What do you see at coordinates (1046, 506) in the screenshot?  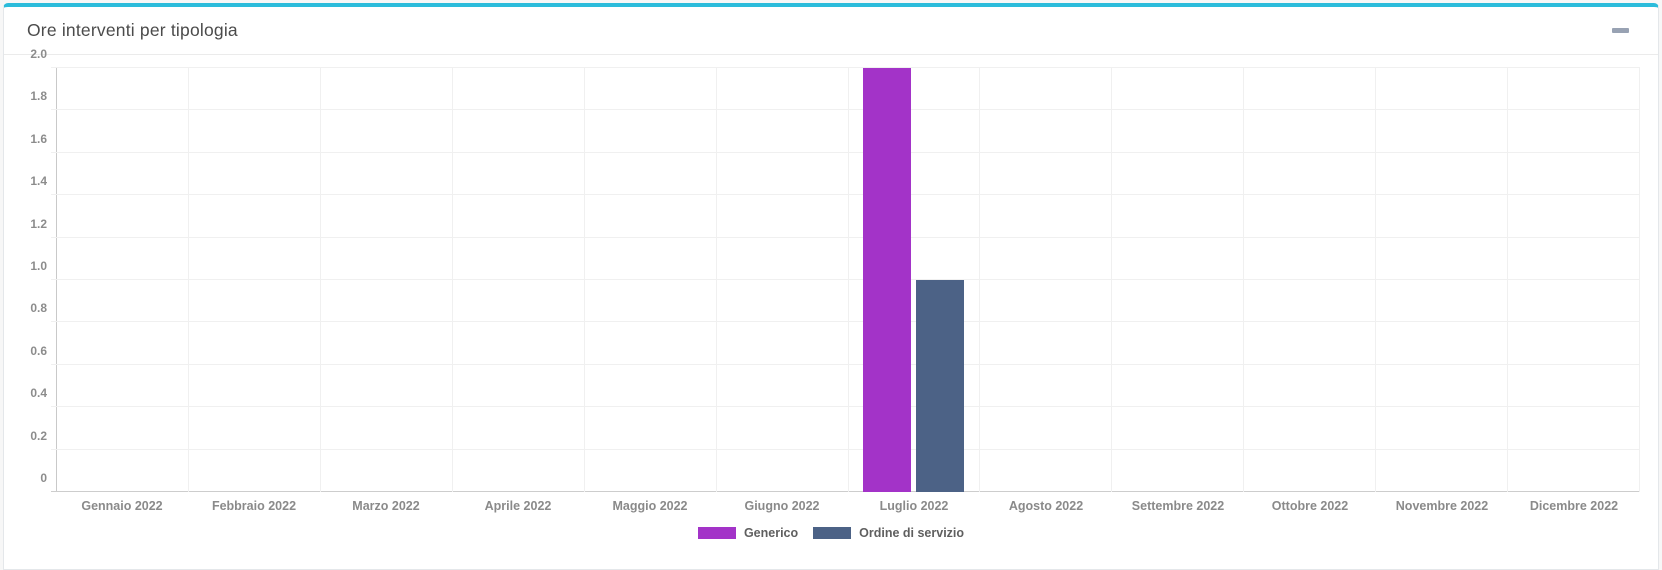 I see `x-tick-label: Agosto 2022` at bounding box center [1046, 506].